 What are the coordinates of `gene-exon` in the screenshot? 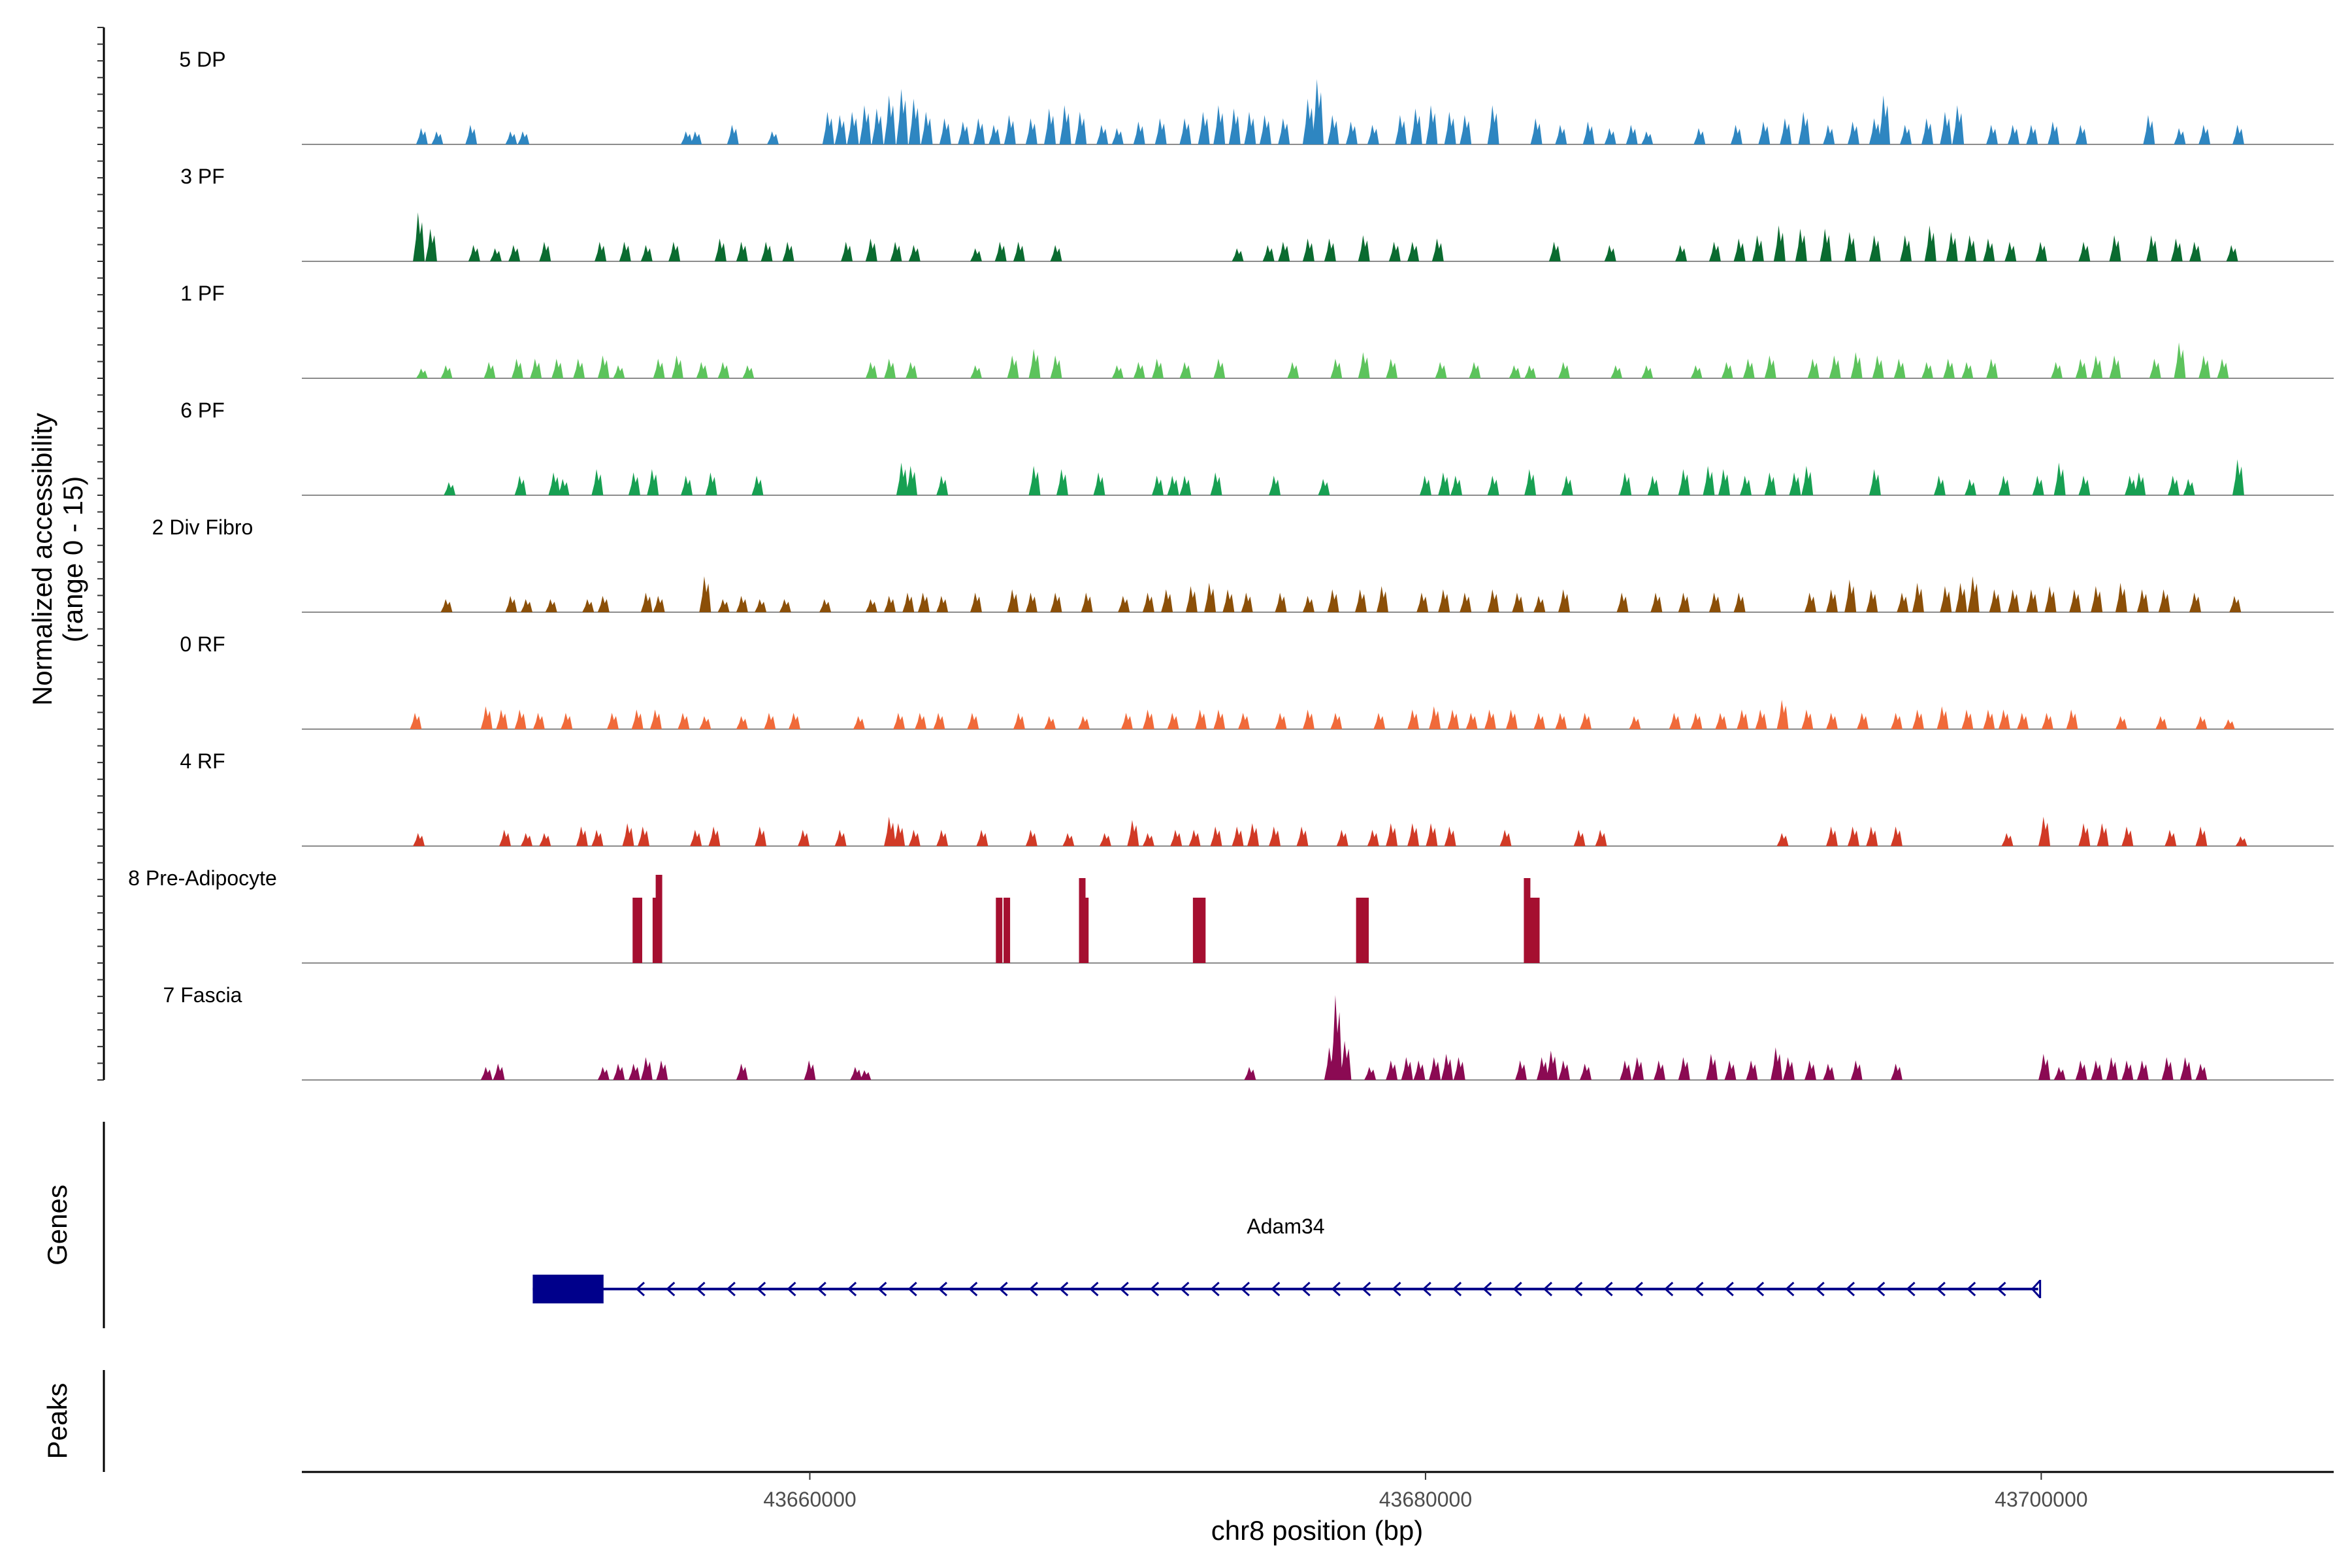 It's located at (568, 1289).